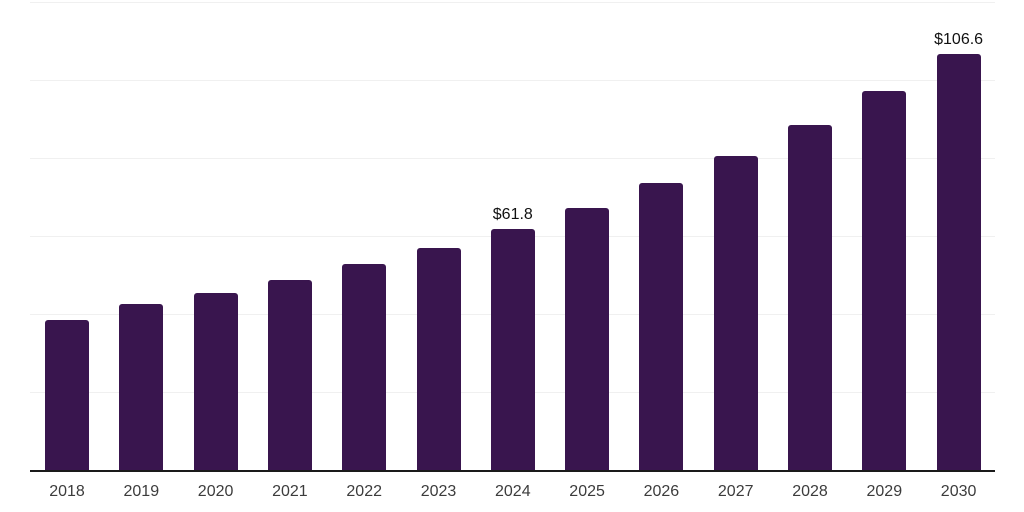 The height and width of the screenshot is (512, 1024). What do you see at coordinates (141, 387) in the screenshot?
I see `bar-2019` at bounding box center [141, 387].